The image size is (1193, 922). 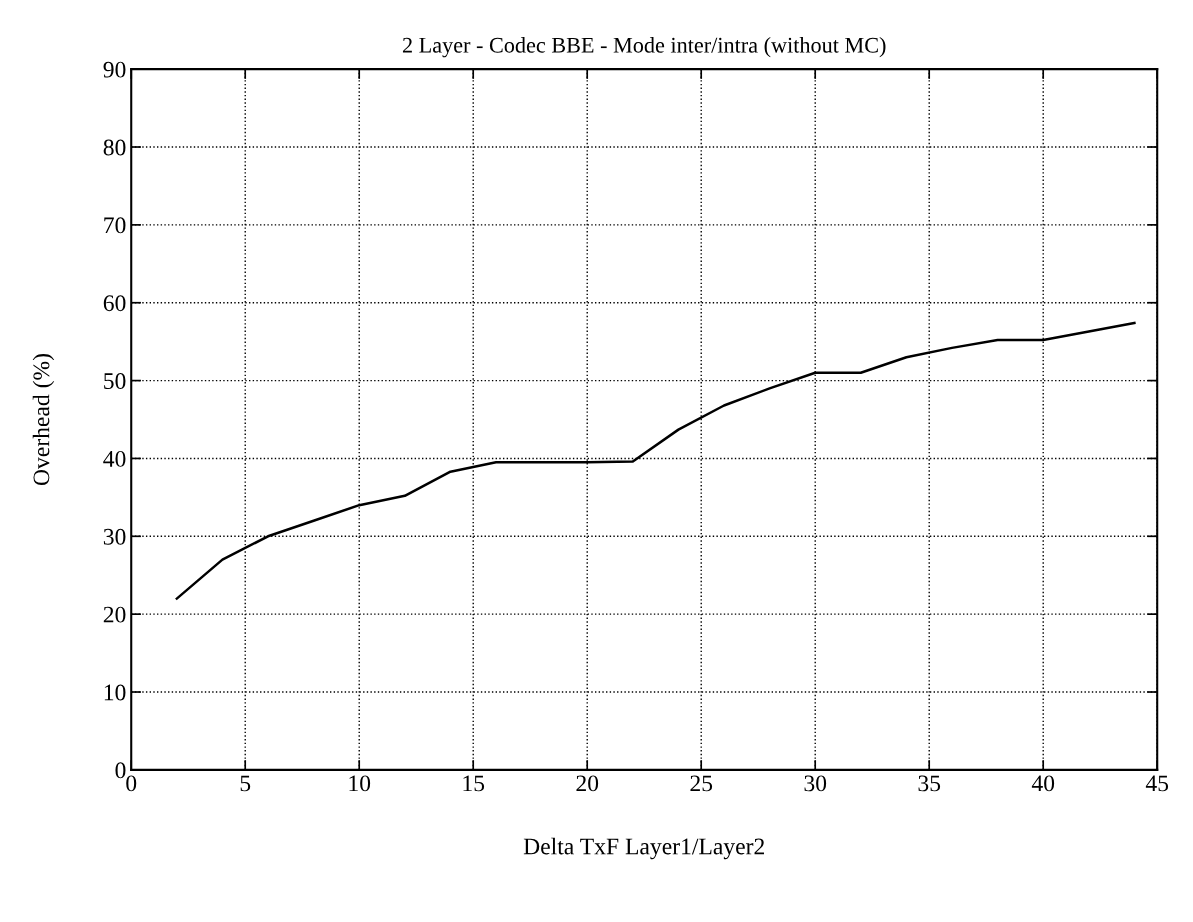 I want to click on y-tick-label: 0, so click(x=120, y=770).